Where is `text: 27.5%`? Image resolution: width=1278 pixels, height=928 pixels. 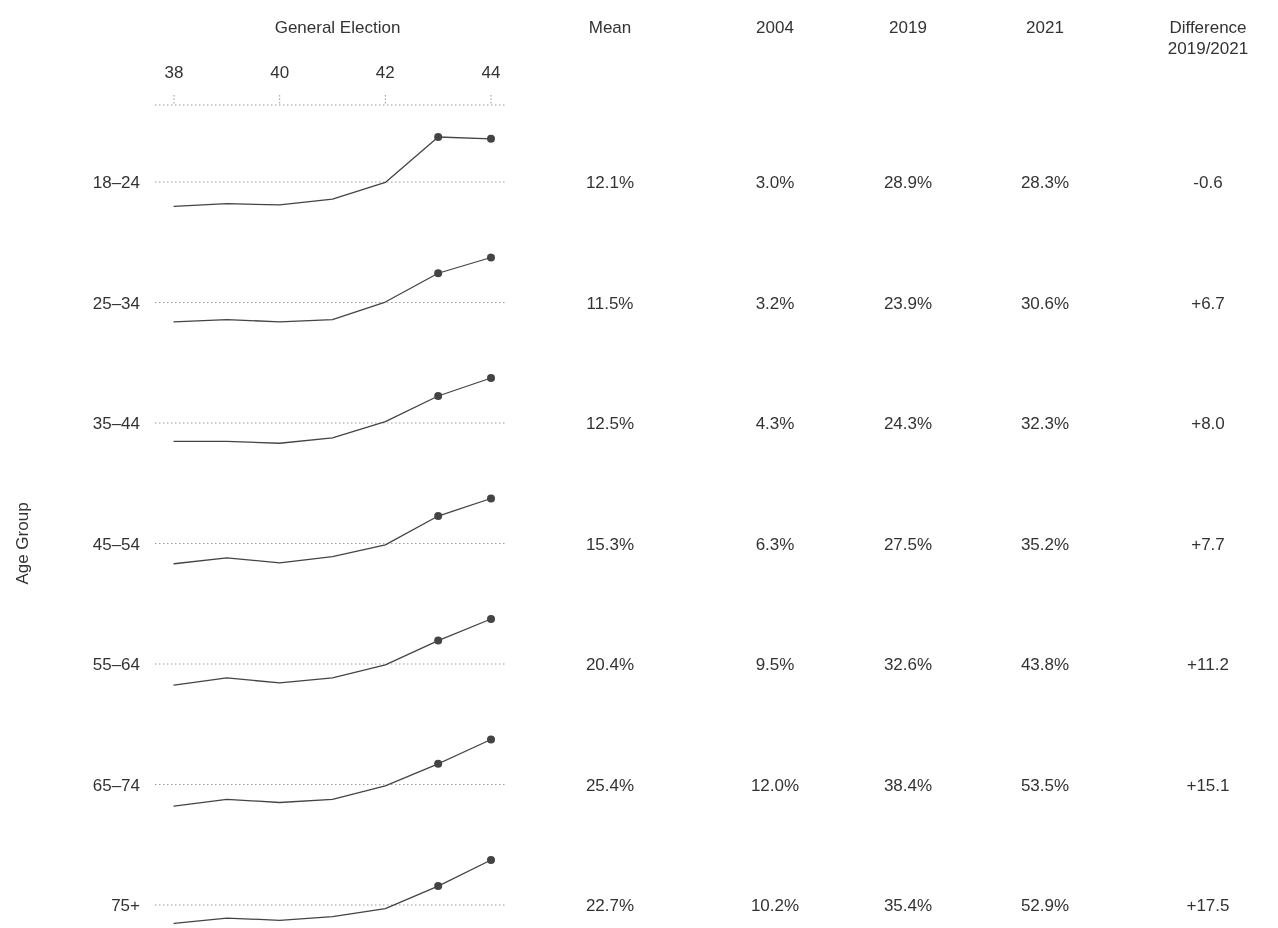 text: 27.5% is located at coordinates (908, 544).